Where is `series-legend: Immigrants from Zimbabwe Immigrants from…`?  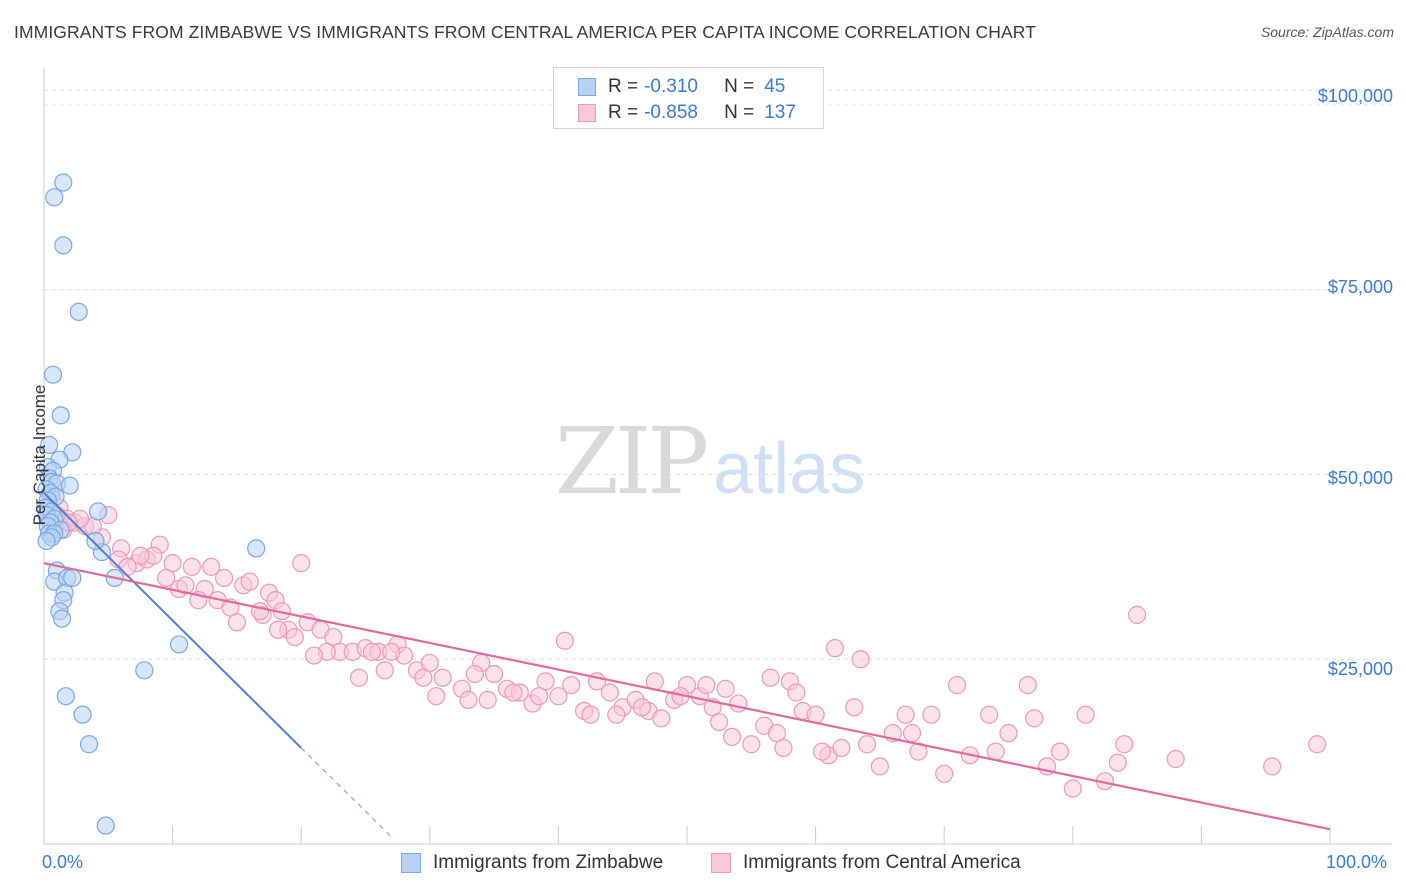
series-legend: Immigrants from Zimbabwe Immigrants from… is located at coordinates (703, 865).